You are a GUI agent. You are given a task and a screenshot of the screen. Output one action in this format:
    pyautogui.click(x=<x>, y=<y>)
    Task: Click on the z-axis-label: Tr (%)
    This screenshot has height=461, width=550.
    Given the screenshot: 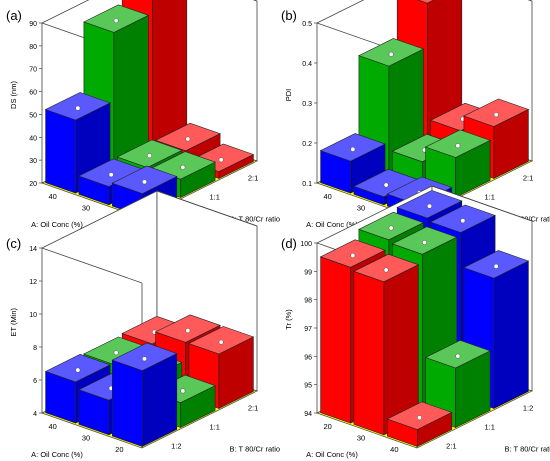 What is the action you would take?
    pyautogui.click(x=288, y=319)
    